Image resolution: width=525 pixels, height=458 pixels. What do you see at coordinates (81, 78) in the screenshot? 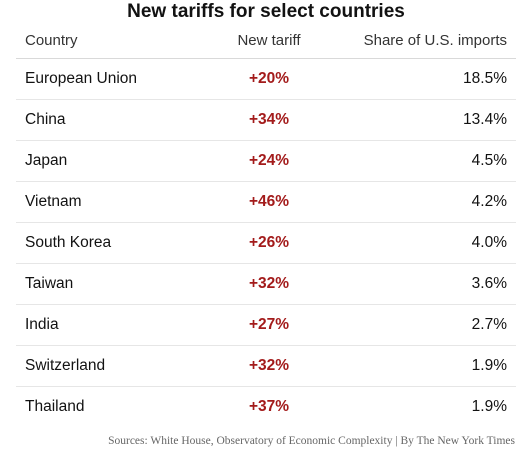
I see `country-cell: European Union` at bounding box center [81, 78].